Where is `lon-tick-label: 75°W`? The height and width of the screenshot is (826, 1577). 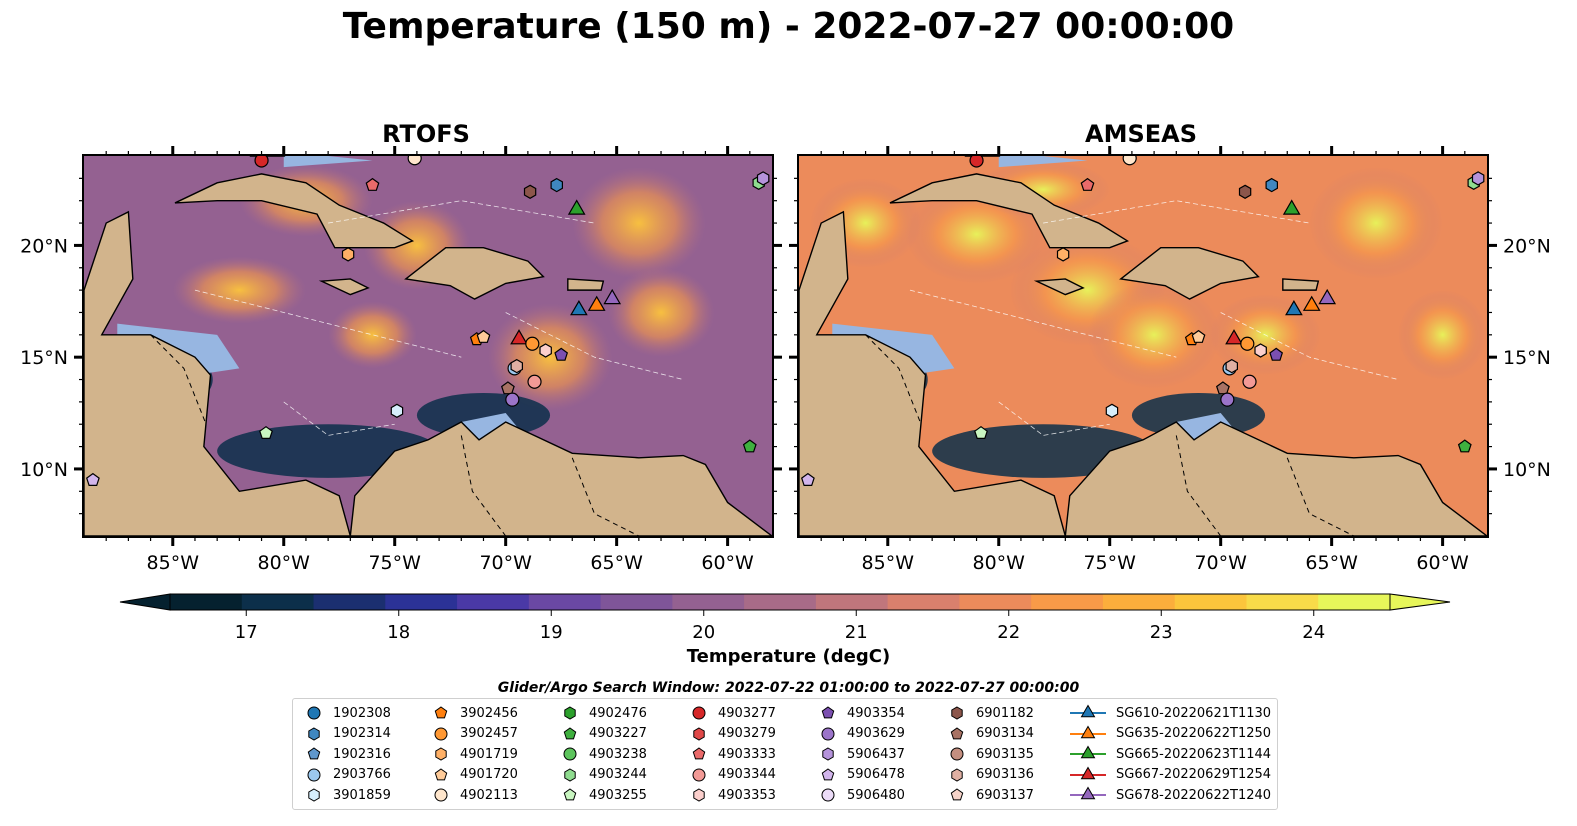
lon-tick-label: 75°W is located at coordinates (394, 563).